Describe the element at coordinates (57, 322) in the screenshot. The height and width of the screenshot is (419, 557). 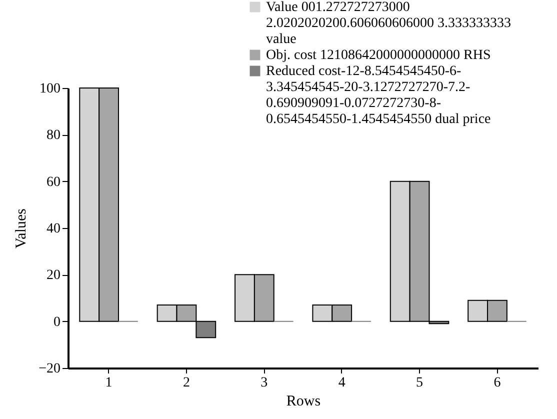
I see `y-tick-label: 0` at that location.